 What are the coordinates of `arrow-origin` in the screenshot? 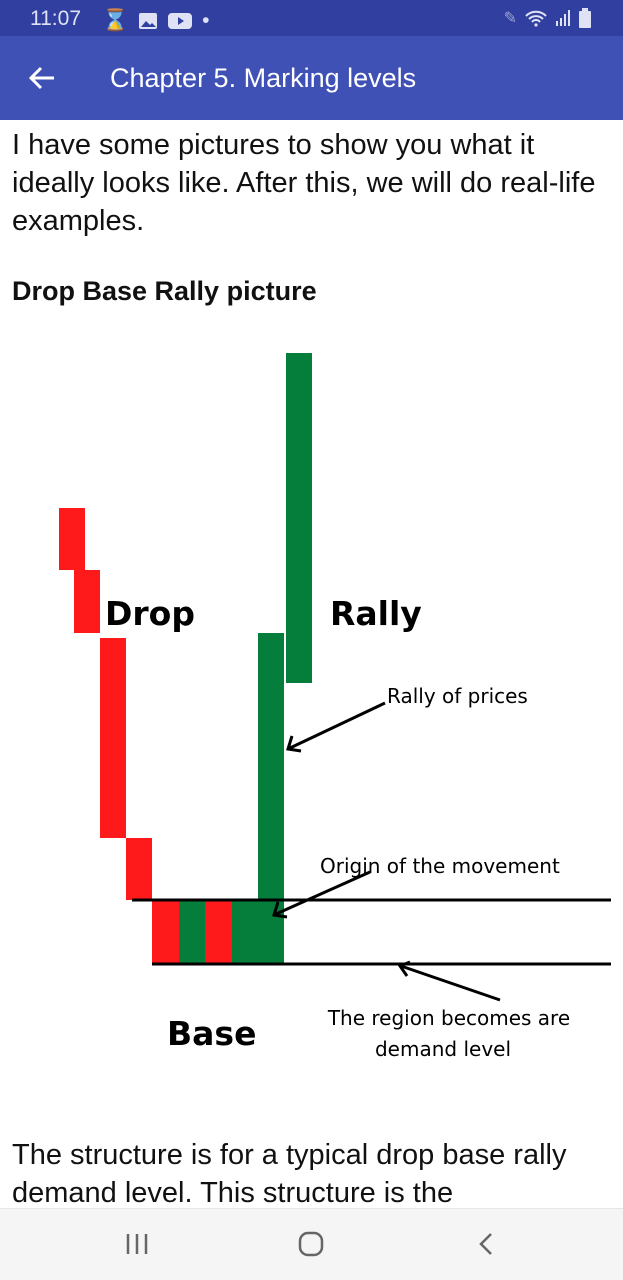 It's located at (321, 894).